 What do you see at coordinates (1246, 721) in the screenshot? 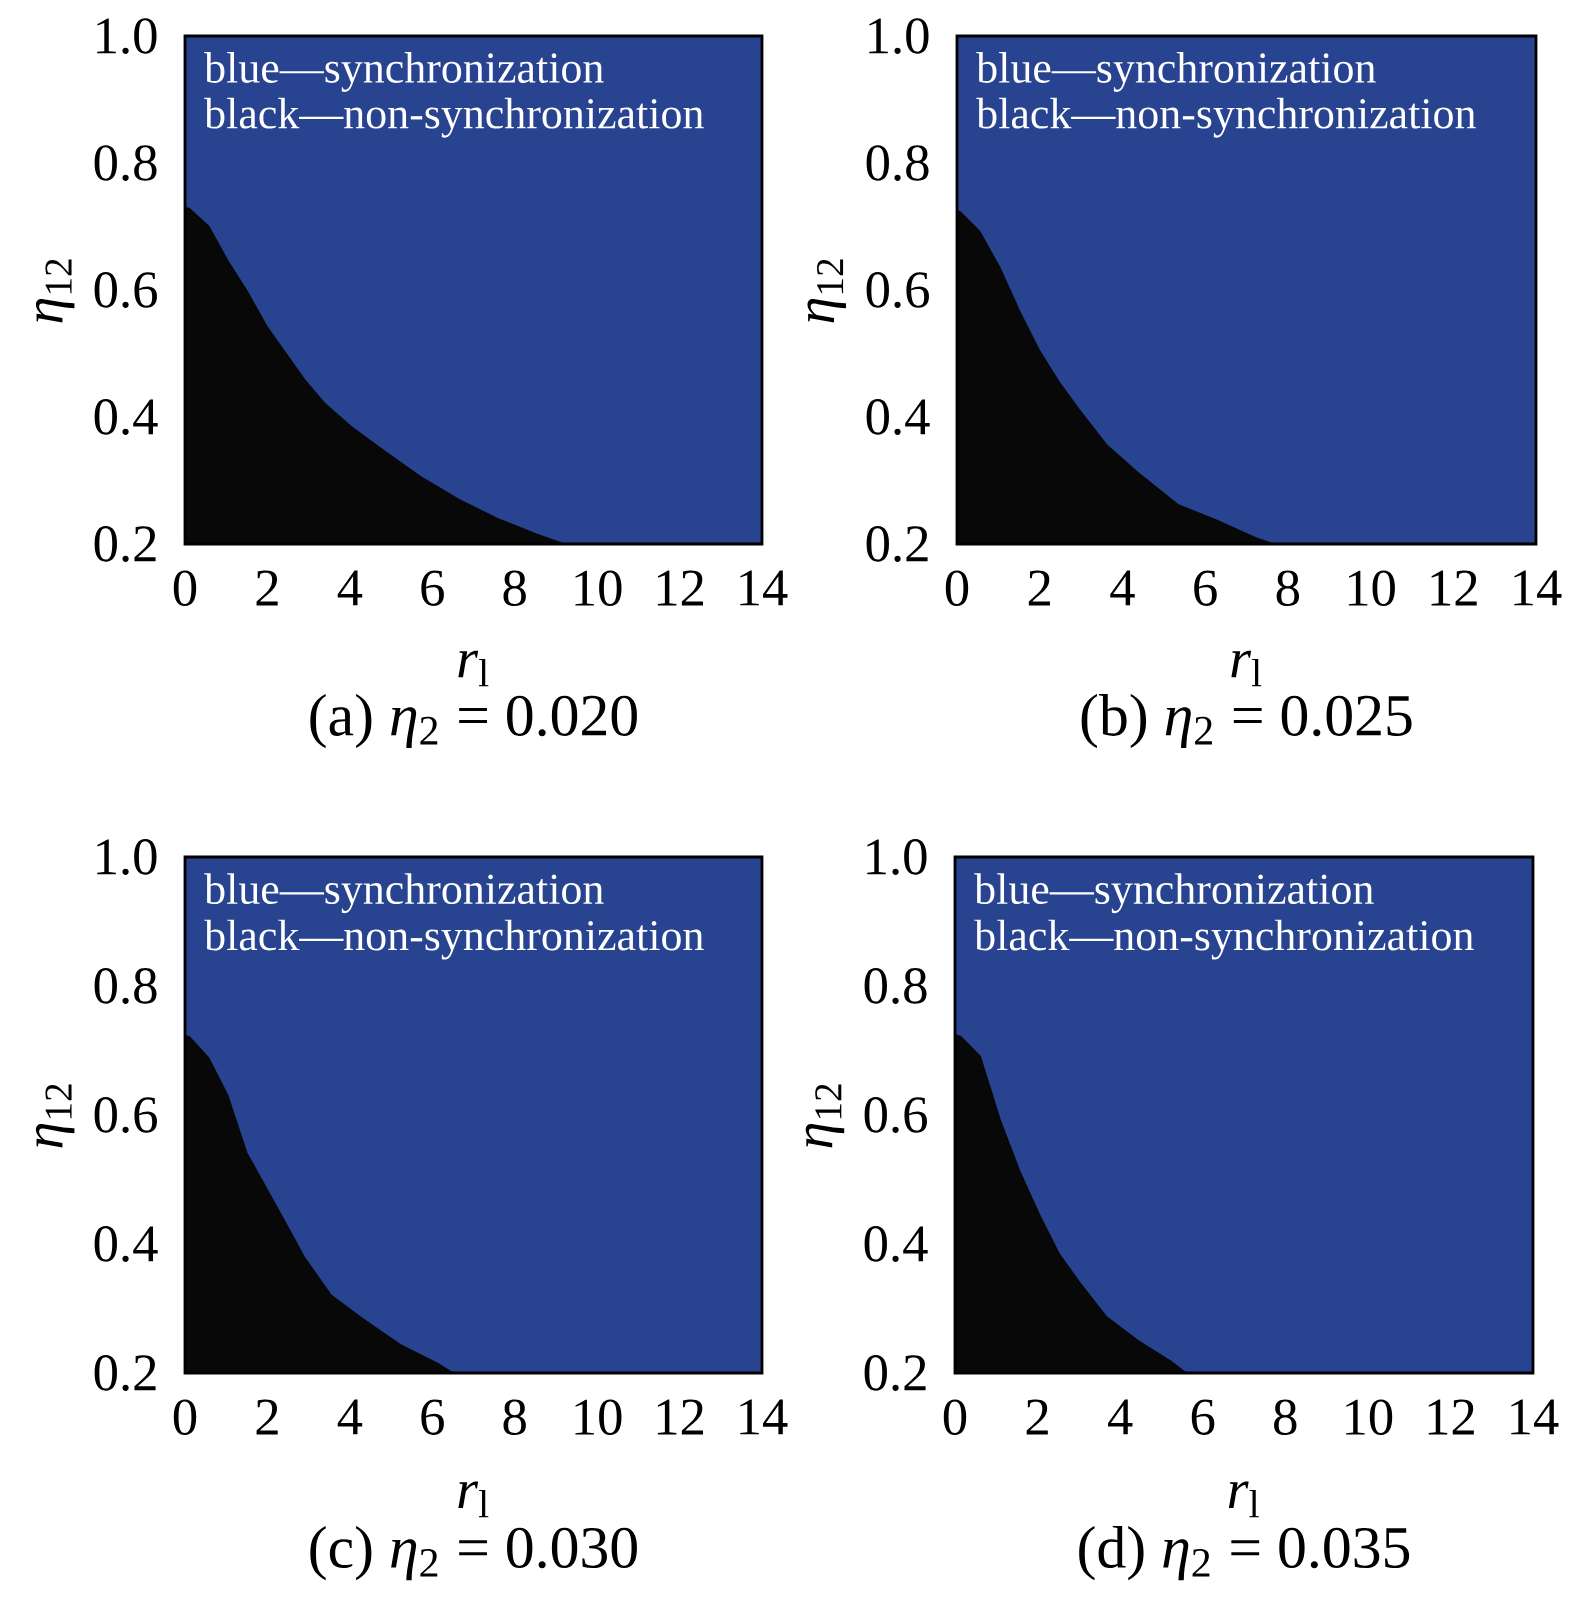
I see `text: (b) η$_{2}$ = 0.025` at bounding box center [1246, 721].